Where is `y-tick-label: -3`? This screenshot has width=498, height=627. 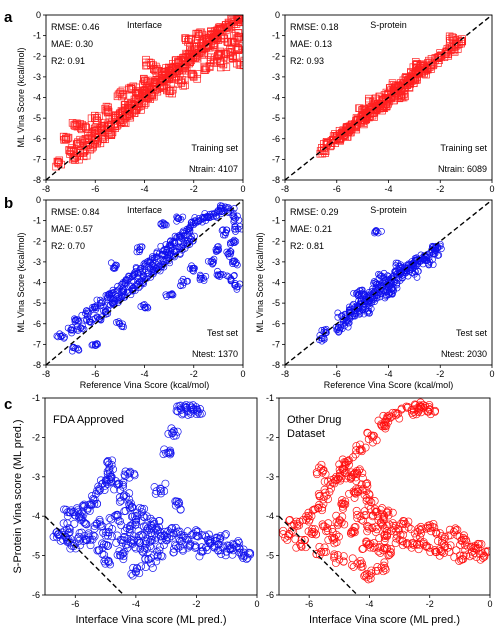
y-tick-label: -3 is located at coordinates (37, 262).